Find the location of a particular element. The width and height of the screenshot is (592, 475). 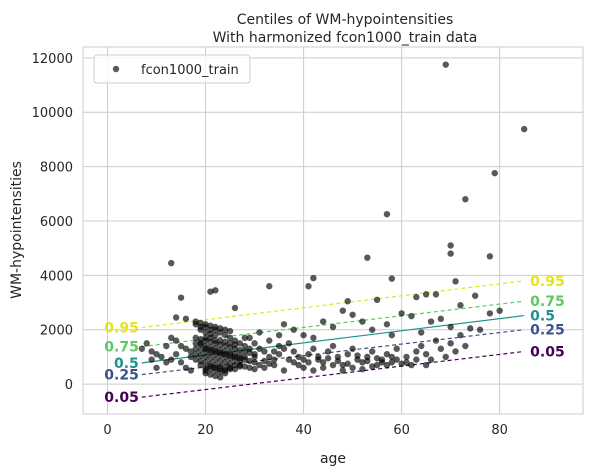

x-tick-label: 40 is located at coordinates (303, 430).